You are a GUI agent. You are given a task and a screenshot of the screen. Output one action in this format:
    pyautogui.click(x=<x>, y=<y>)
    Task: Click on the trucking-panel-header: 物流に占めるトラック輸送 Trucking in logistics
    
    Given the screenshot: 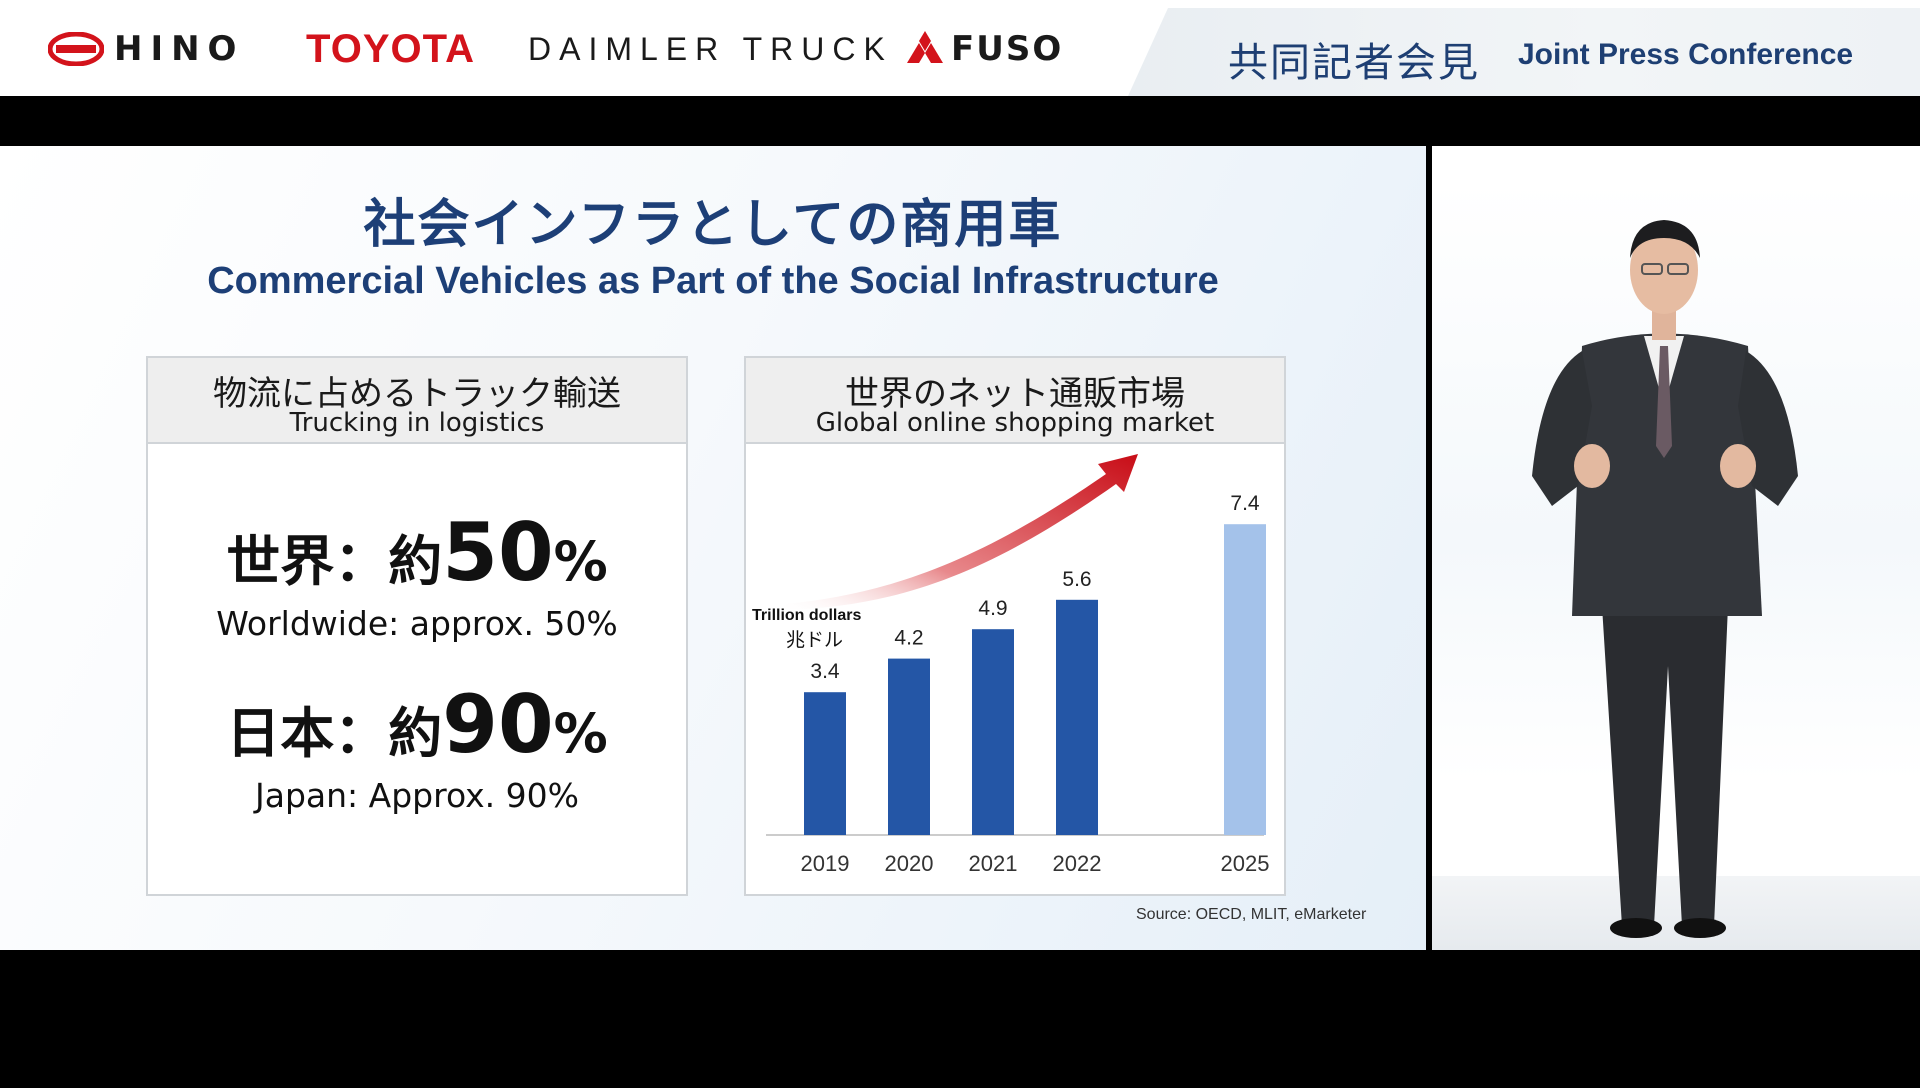 What is the action you would take?
    pyautogui.click(x=417, y=401)
    